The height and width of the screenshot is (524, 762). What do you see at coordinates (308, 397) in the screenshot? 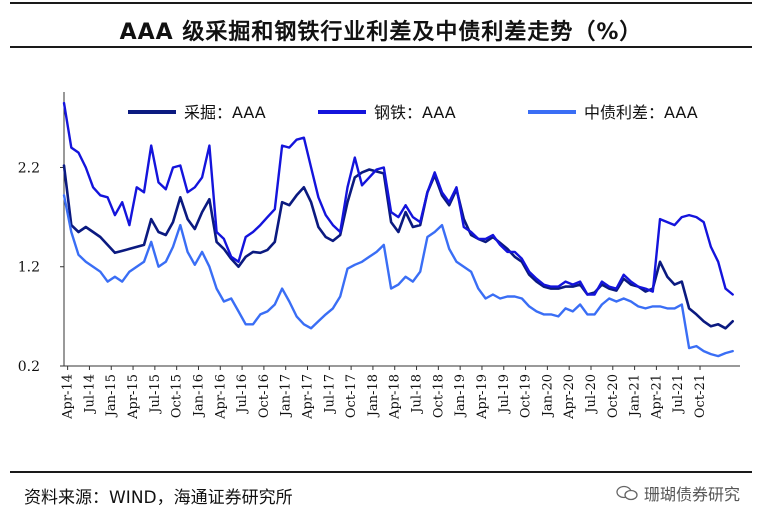
I see `x-tick-label: Apr-17` at bounding box center [308, 397].